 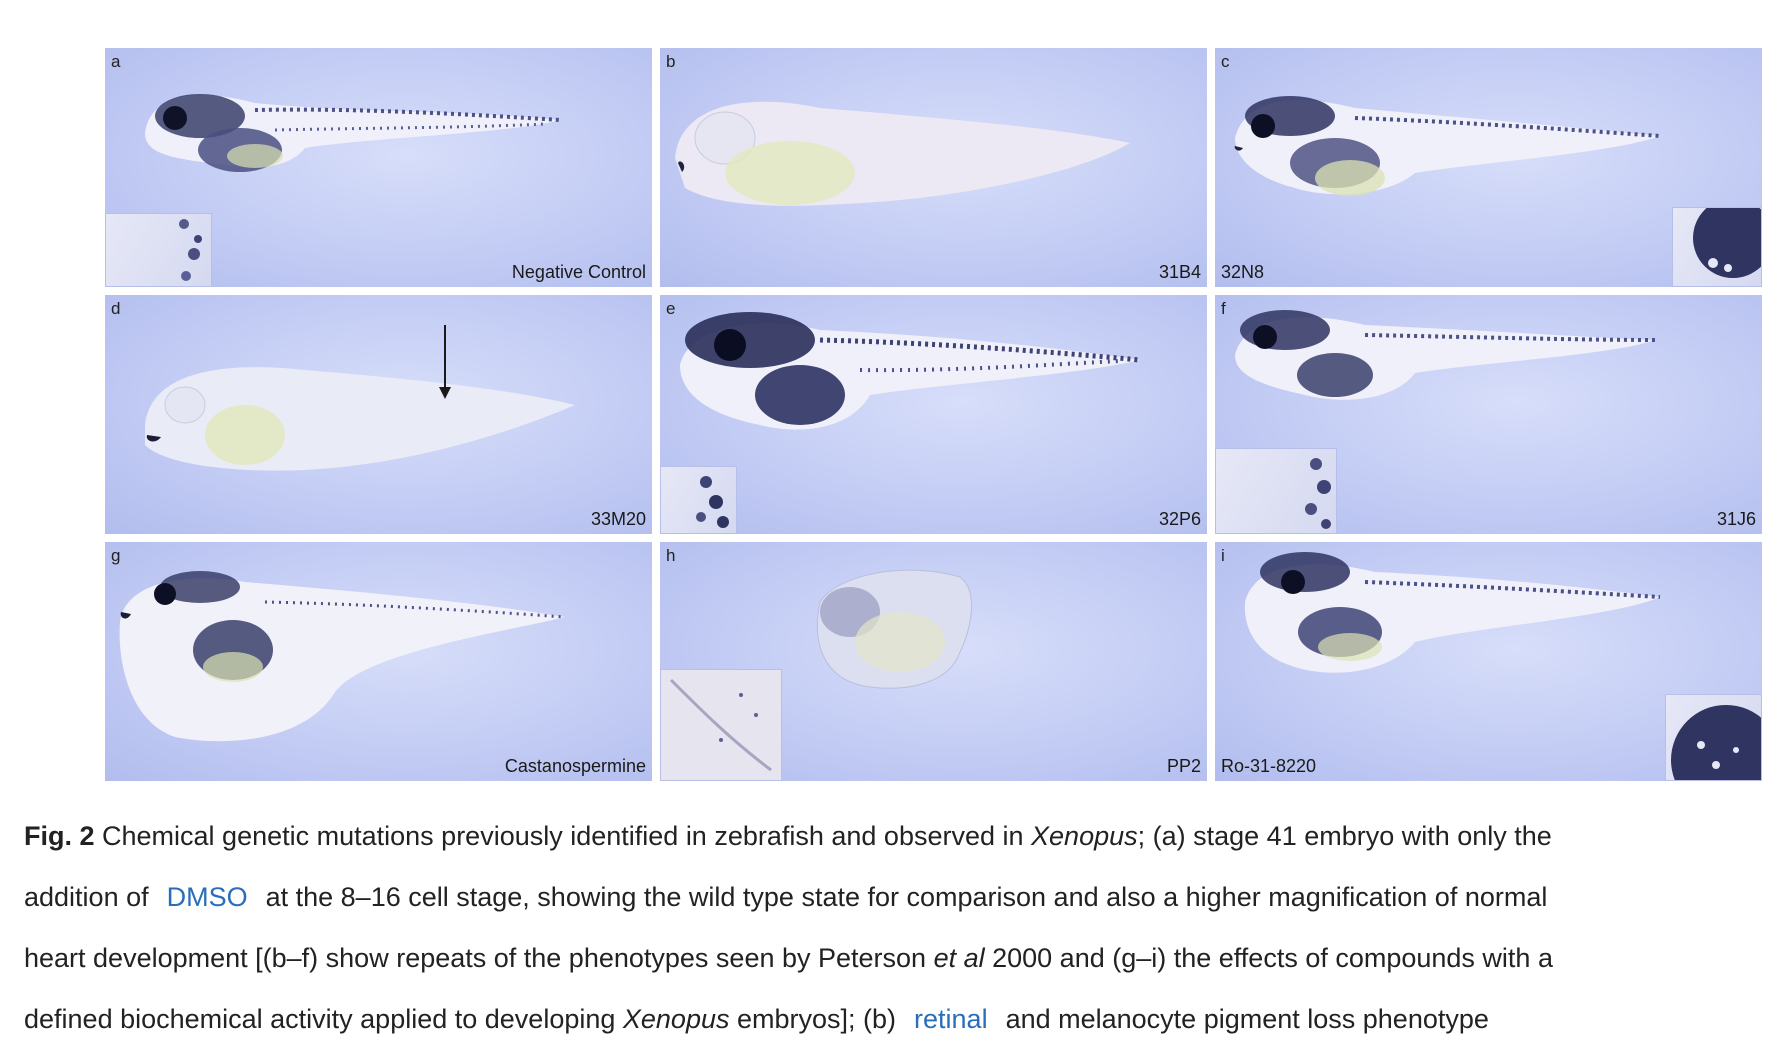 I want to click on compound-label: PP2, so click(x=1183, y=766).